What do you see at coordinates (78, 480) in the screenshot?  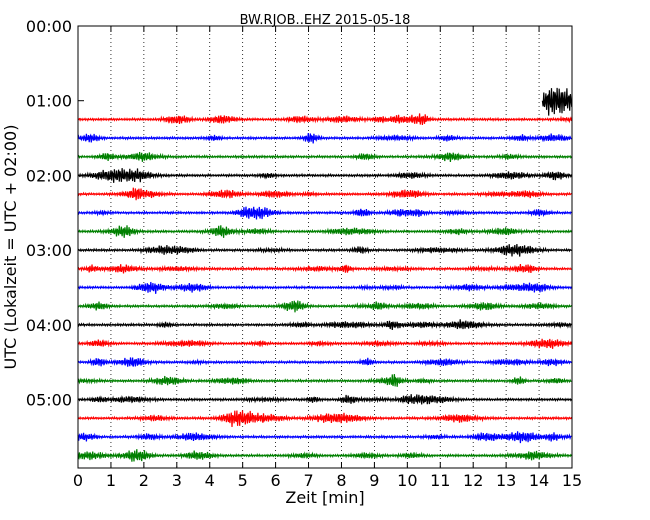 I see `x-tick-label: 0` at bounding box center [78, 480].